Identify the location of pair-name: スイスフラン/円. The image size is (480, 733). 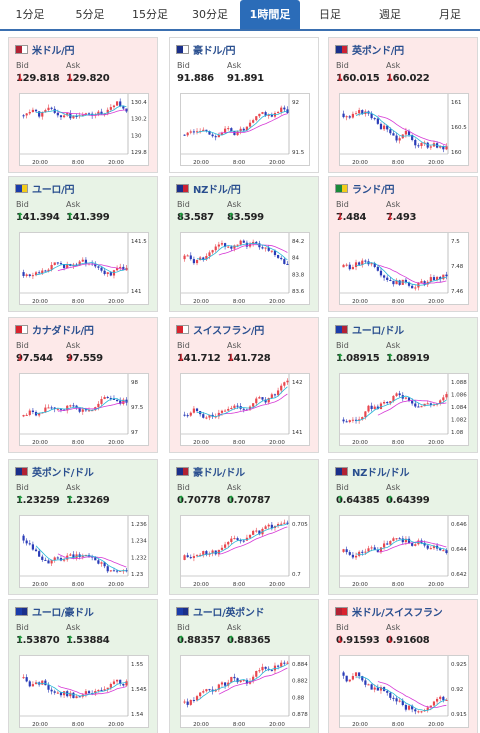
(228, 331).